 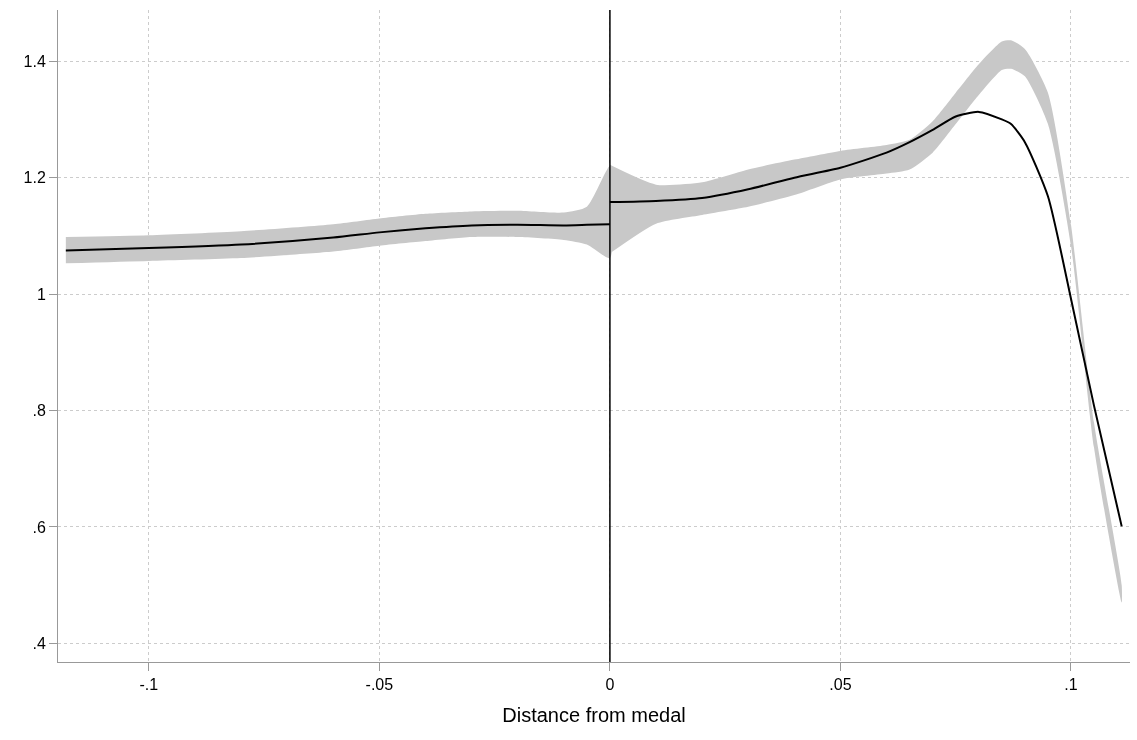 What do you see at coordinates (39, 527) in the screenshot?
I see `y-tick-label: .6` at bounding box center [39, 527].